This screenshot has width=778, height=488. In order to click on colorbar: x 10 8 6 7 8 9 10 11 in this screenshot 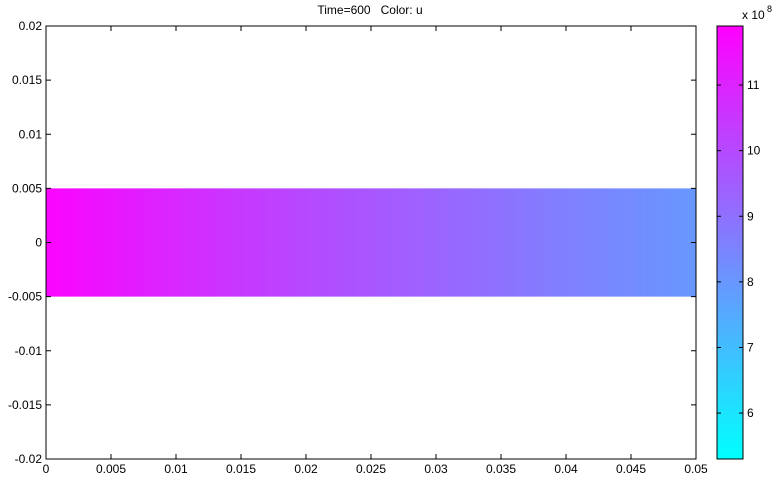, I will do `click(744, 232)`.